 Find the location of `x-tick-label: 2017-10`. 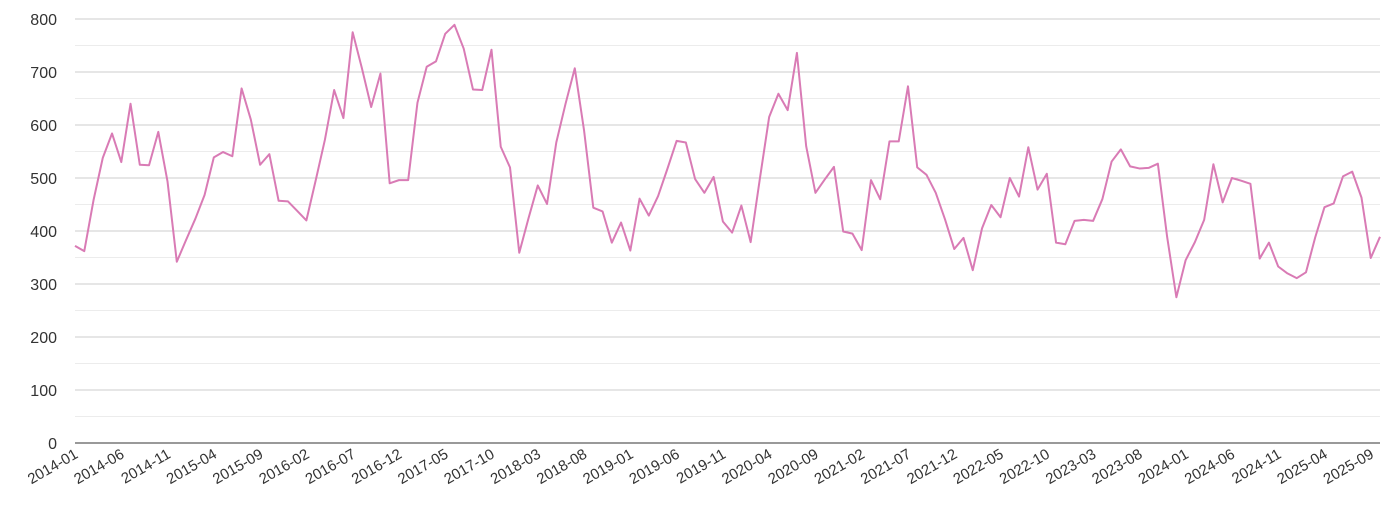

x-tick-label: 2017-10 is located at coordinates (469, 467).